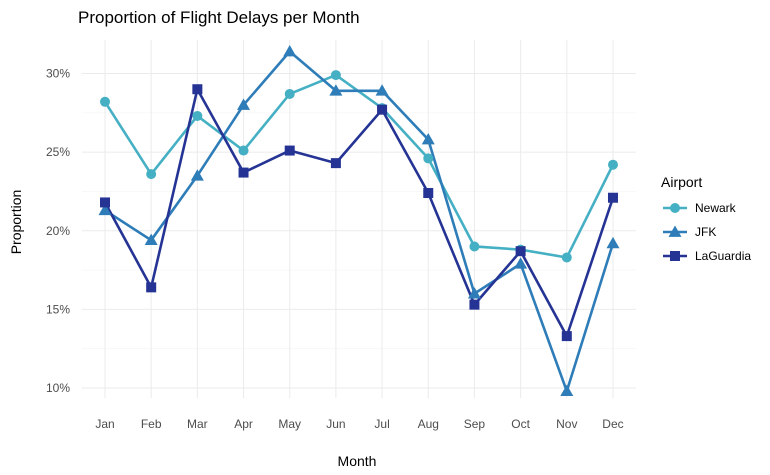 The width and height of the screenshot is (770, 475). I want to click on x-tick-label: Nov, so click(566, 424).